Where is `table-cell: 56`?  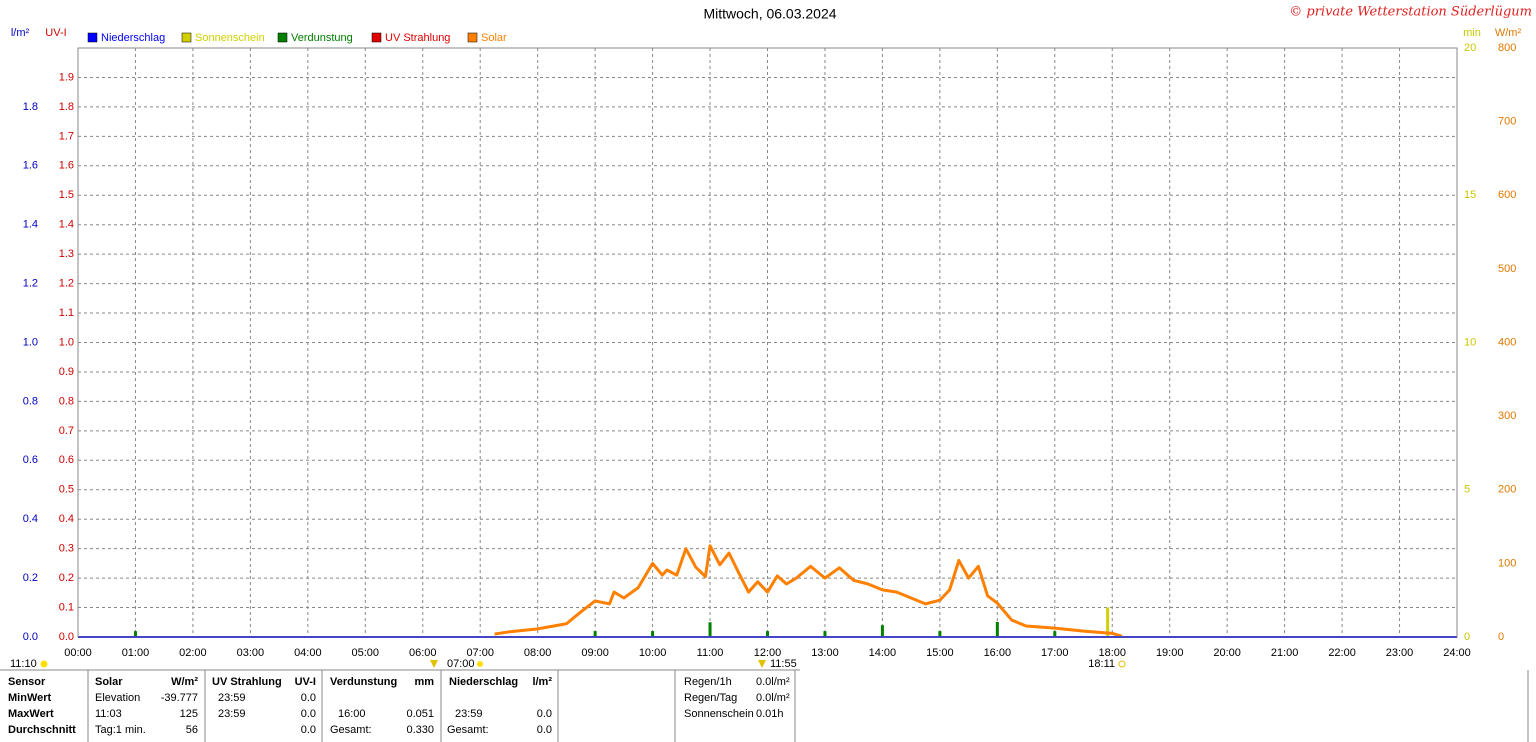
table-cell: 56 is located at coordinates (192, 730).